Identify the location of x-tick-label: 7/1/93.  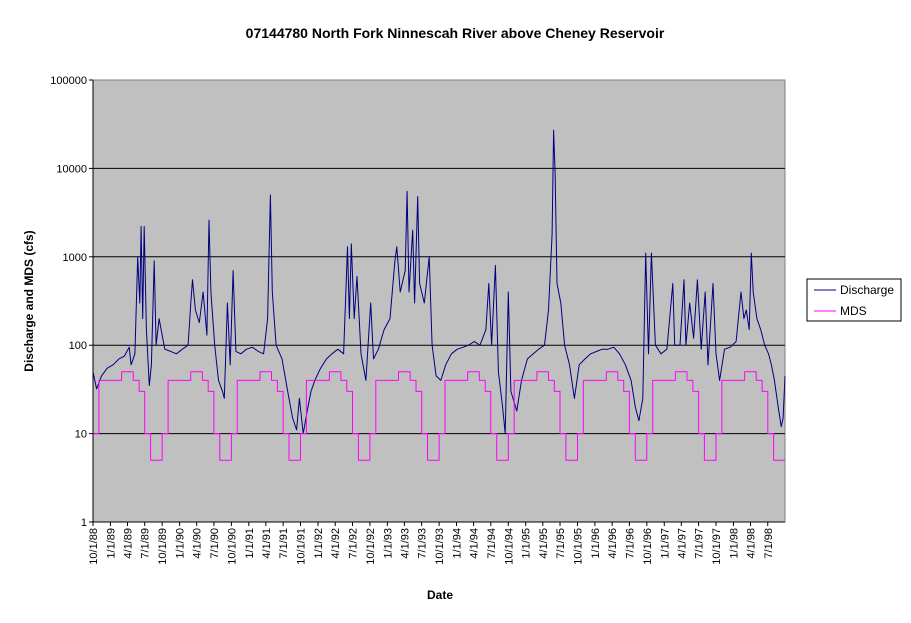
(423, 543).